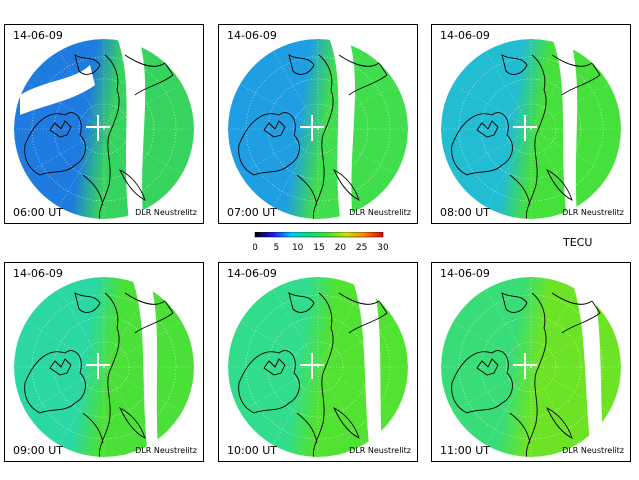  I want to click on map-panel-0900: 14-06-09 09:00 UT DLR Neustrelitz, so click(104, 362).